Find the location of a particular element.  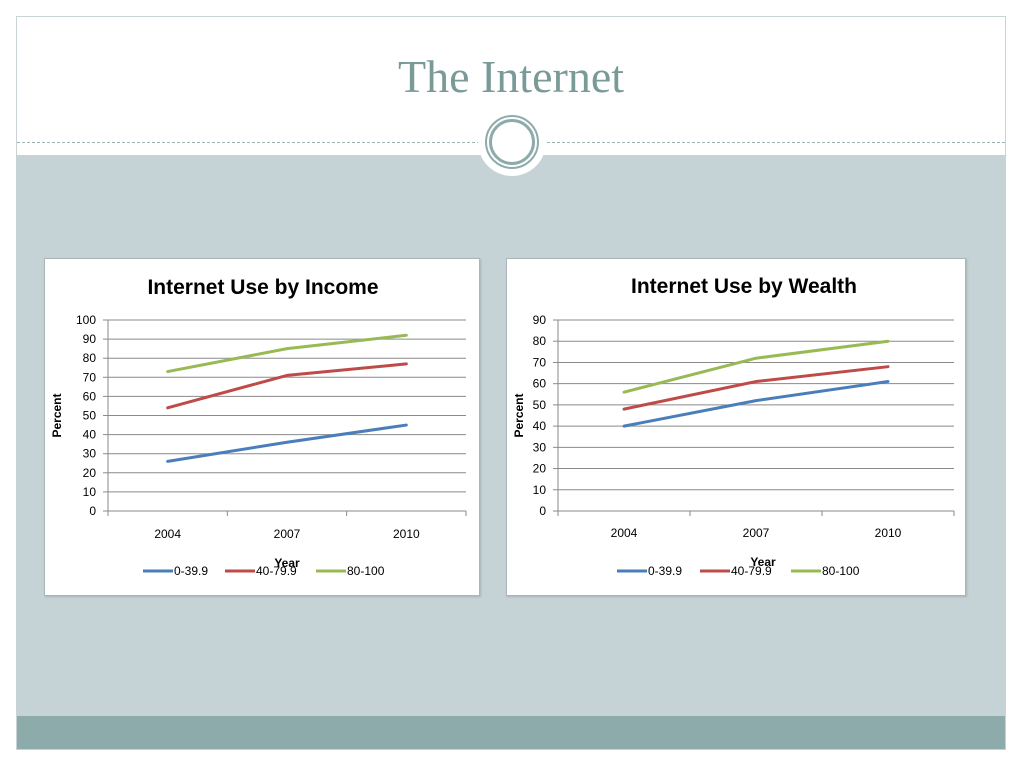

chart-title: Internet Use by Income is located at coordinates (262, 287).